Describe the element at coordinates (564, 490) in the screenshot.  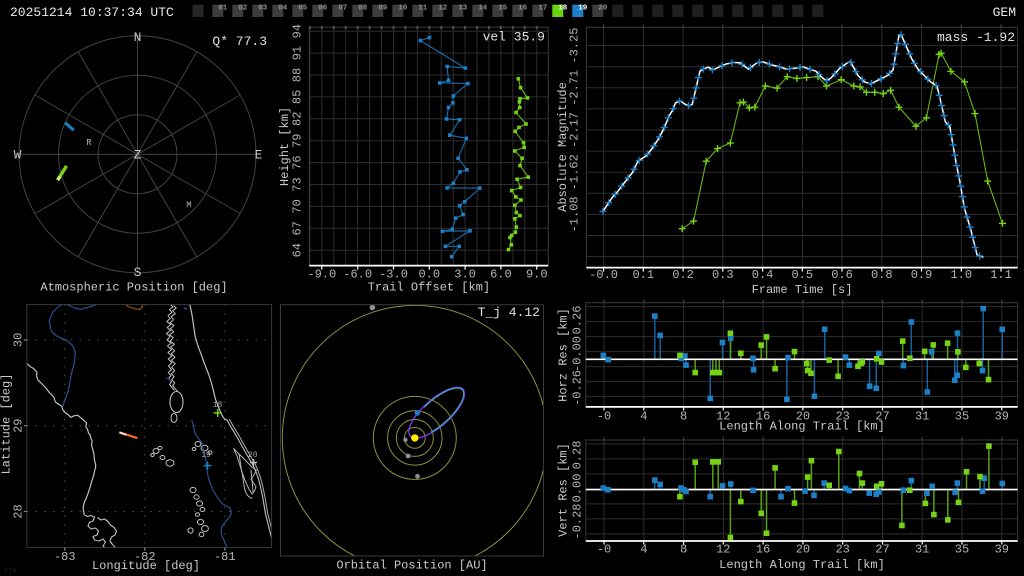
I see `svg-text: Vert Res [km]` at that location.